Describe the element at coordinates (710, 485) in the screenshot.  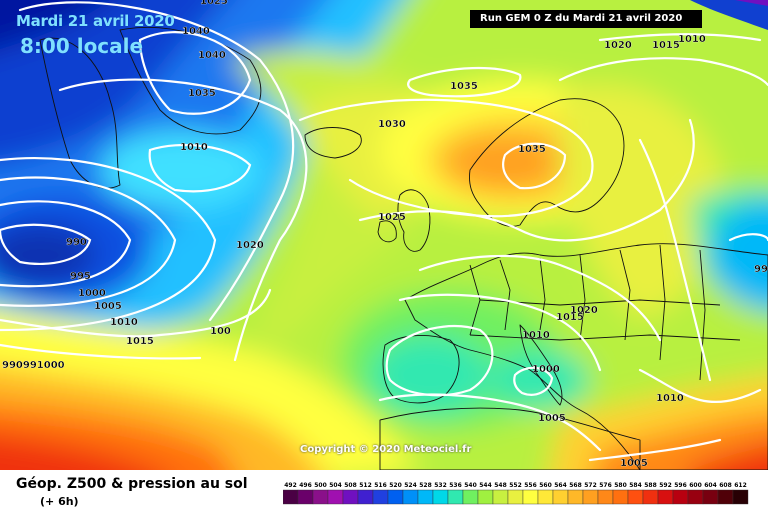
I see `scale-tick-label: 604` at that location.